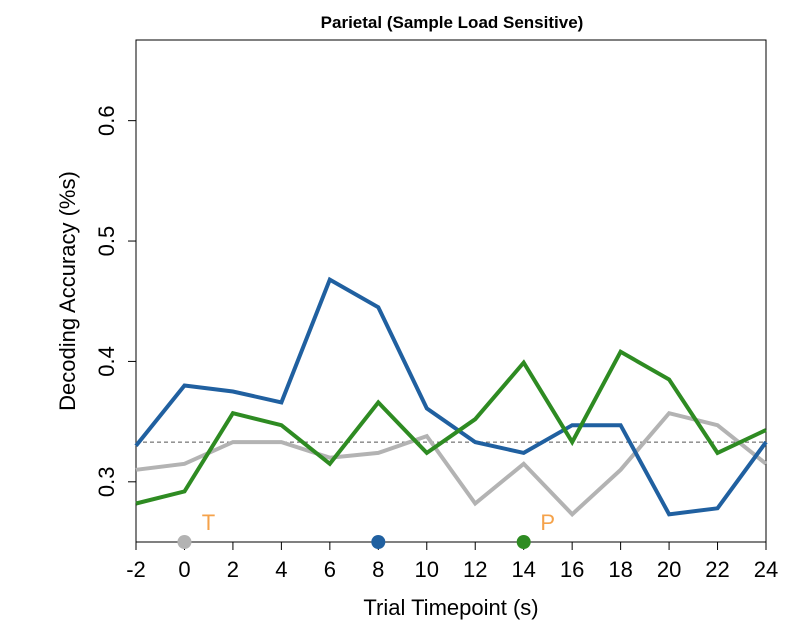  I want to click on x-tick-label: -2, so click(136, 569).